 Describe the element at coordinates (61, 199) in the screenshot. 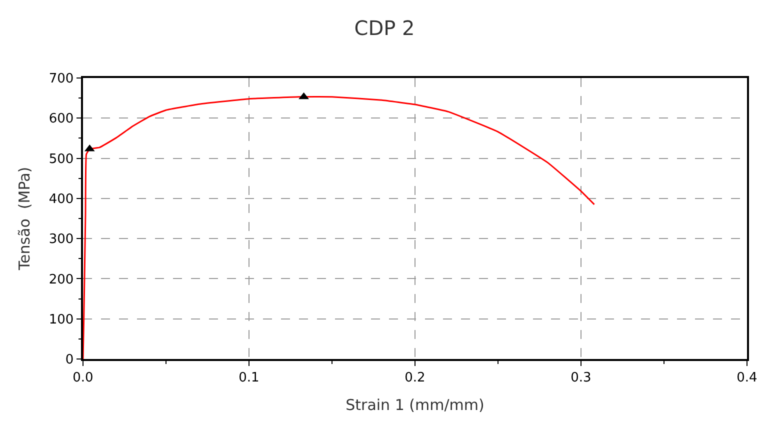

I see `y-tick-label: 400` at that location.